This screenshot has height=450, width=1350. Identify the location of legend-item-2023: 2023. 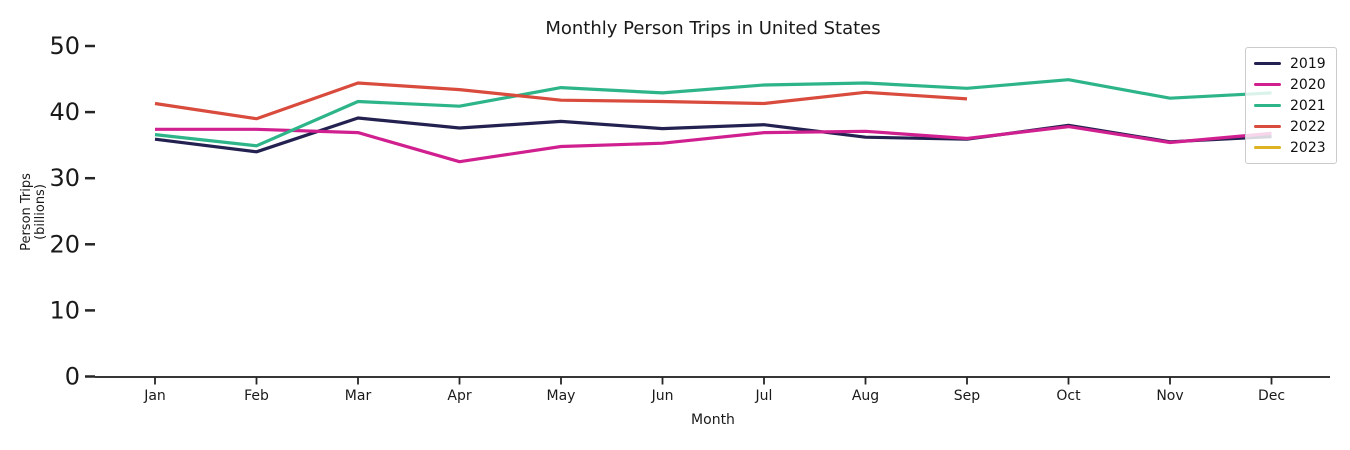
(1290, 147).